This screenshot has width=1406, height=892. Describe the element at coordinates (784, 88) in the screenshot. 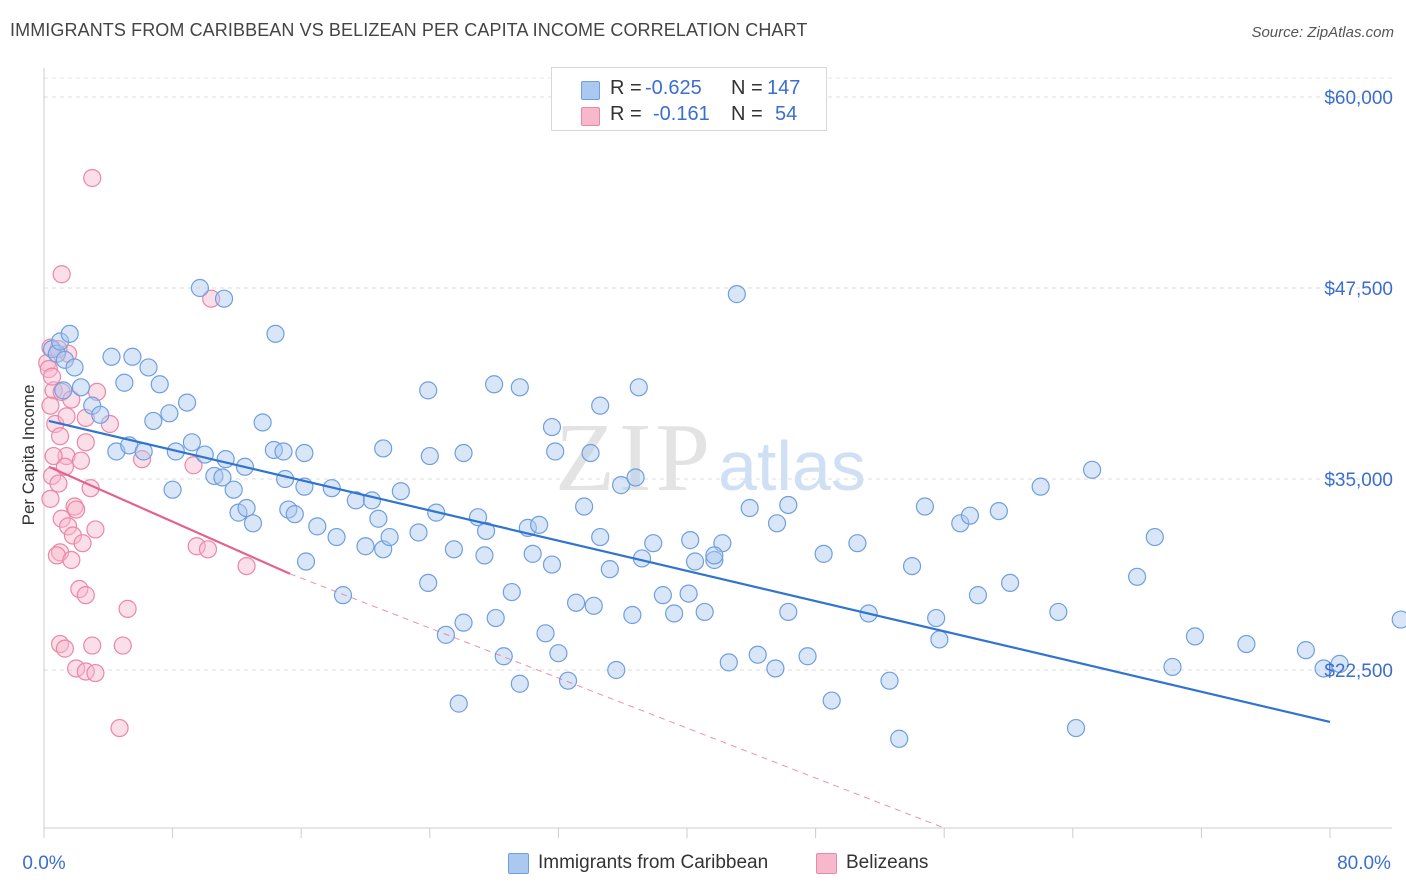

I see `legend-n-value: 147` at that location.